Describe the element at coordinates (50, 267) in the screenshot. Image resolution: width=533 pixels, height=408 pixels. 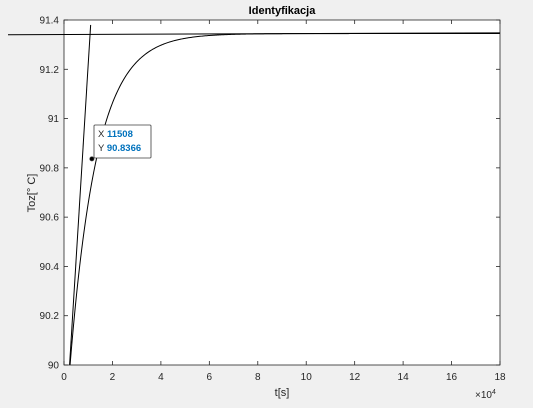
I see `y-tick-label: 90.4` at that location.